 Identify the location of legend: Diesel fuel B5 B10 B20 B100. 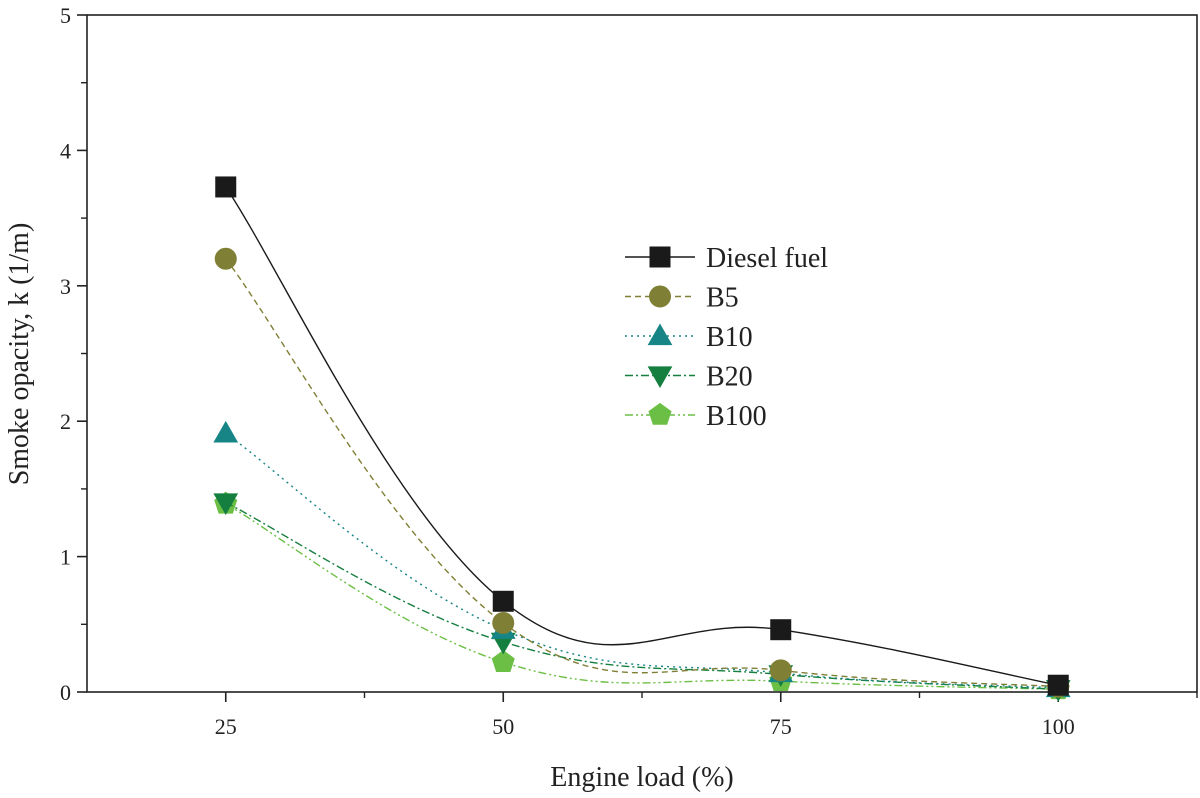
(726, 337).